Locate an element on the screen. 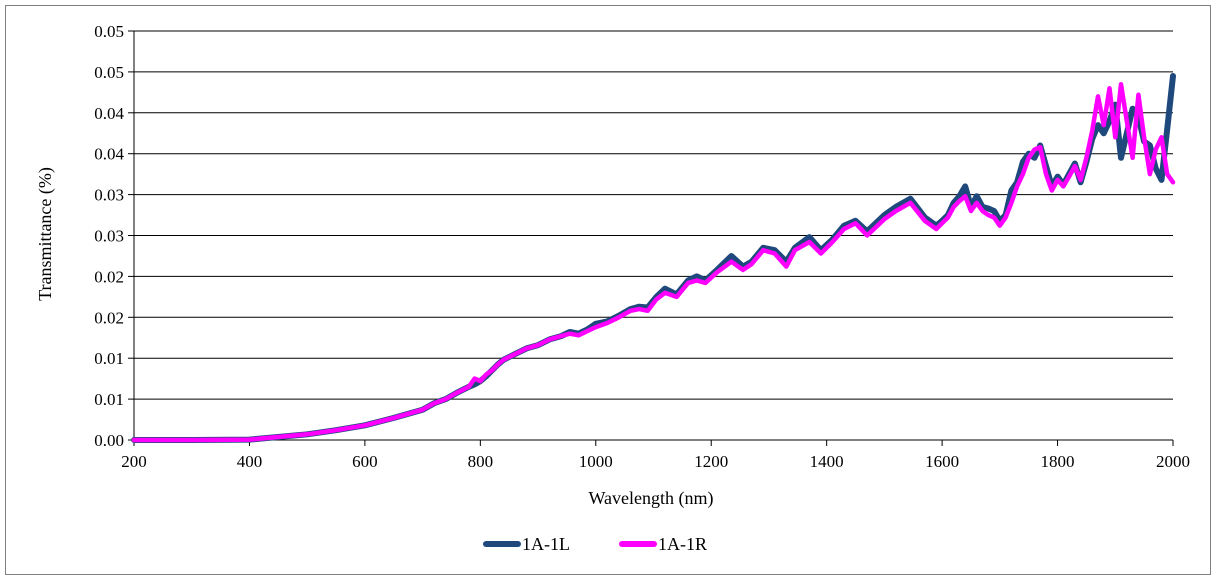 This screenshot has width=1217, height=581. x-tick-label: 1800 is located at coordinates (1058, 461).